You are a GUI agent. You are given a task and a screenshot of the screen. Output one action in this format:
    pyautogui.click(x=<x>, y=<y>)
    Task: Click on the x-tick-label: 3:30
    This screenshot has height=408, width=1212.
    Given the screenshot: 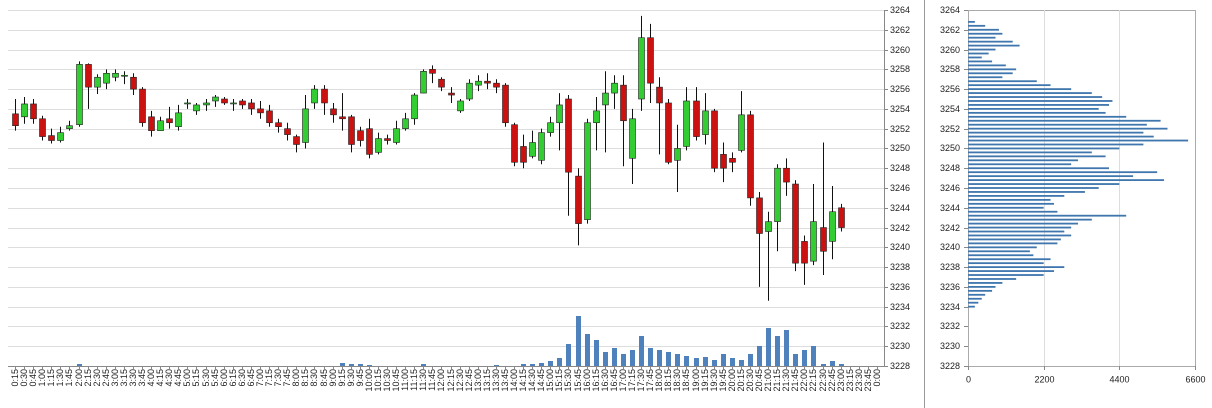 What is the action you would take?
    pyautogui.click(x=133, y=378)
    